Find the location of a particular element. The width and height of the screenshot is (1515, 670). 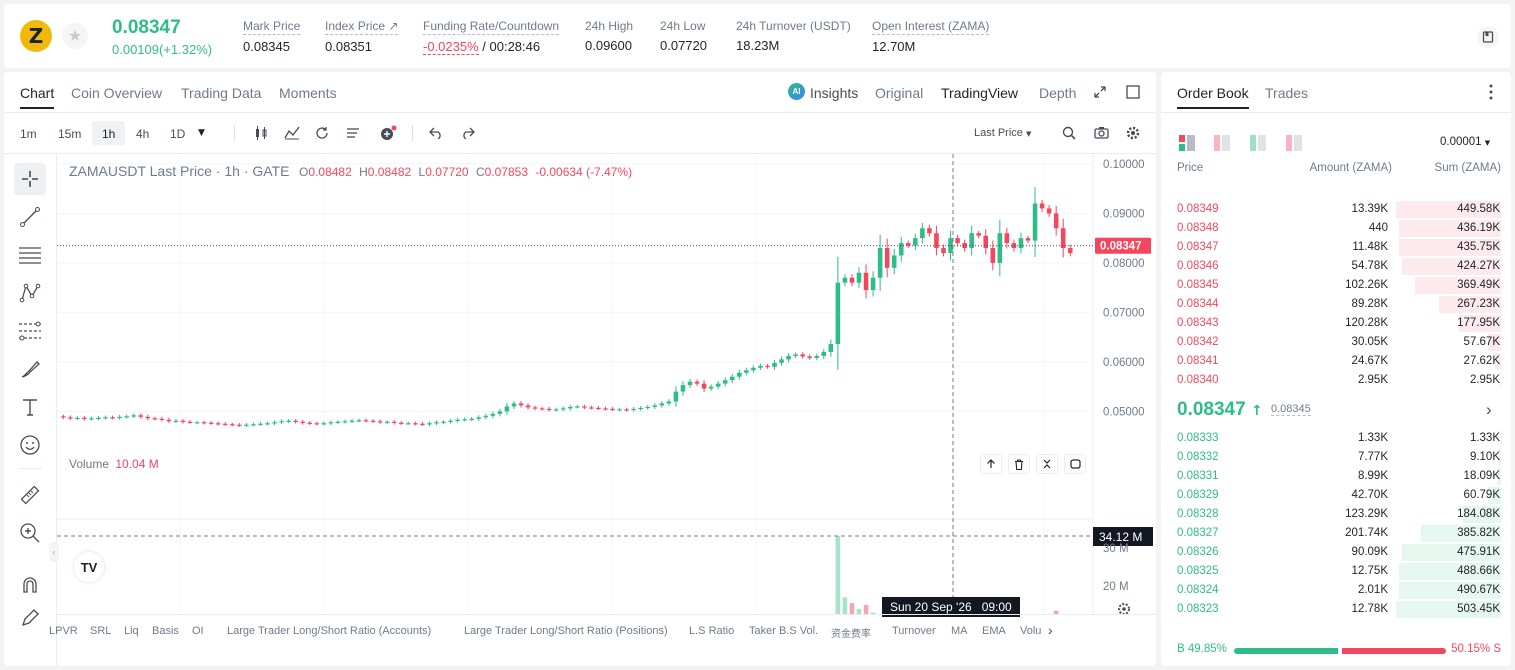

indicator-volume: Volu is located at coordinates (1031, 631).